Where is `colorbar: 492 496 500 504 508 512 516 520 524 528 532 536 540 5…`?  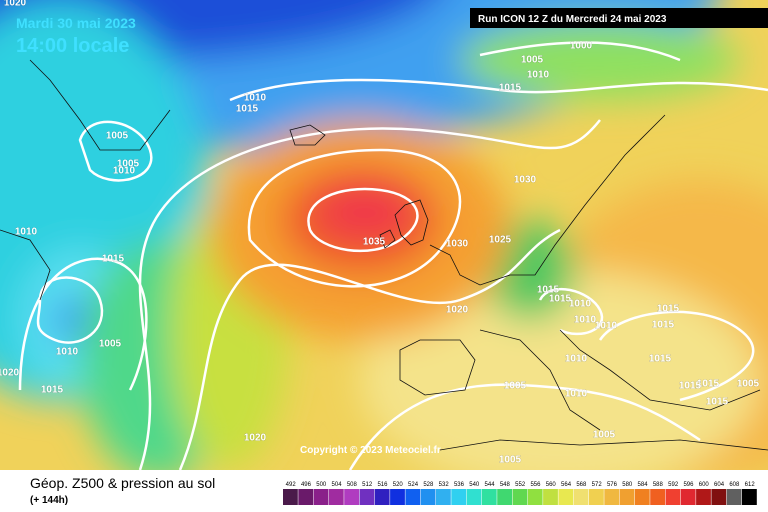
colorbar: 492 496 500 504 508 512 516 520 524 528 532 536 540 5… is located at coordinates (520, 493).